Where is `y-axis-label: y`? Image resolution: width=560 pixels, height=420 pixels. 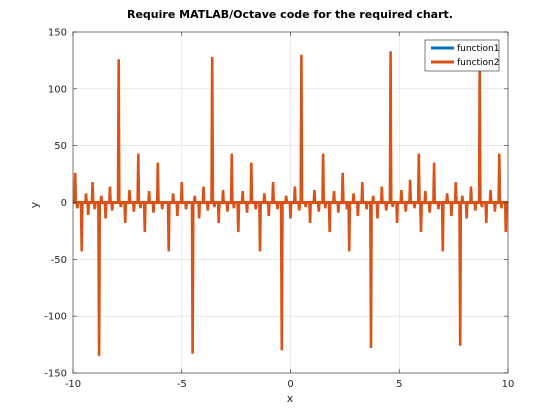
y-axis-label: y is located at coordinates (34, 204).